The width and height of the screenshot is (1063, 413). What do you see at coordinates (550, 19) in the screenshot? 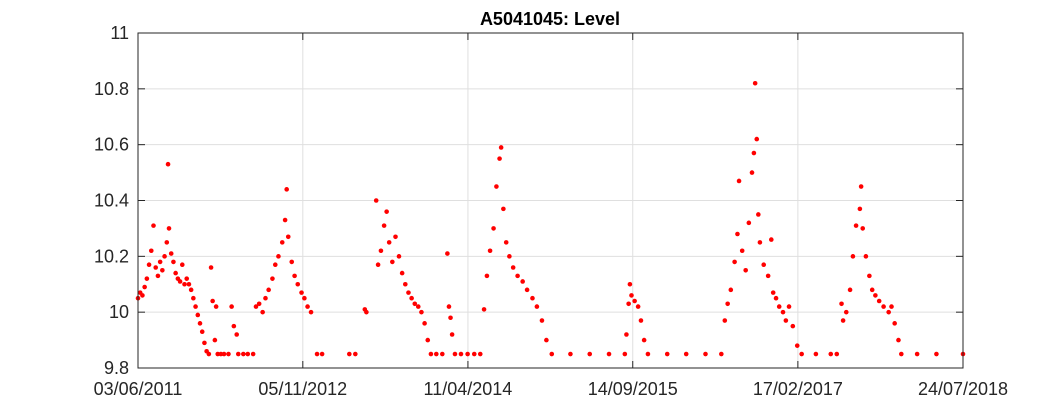
I see `chart-title: A5041045: Level` at bounding box center [550, 19].